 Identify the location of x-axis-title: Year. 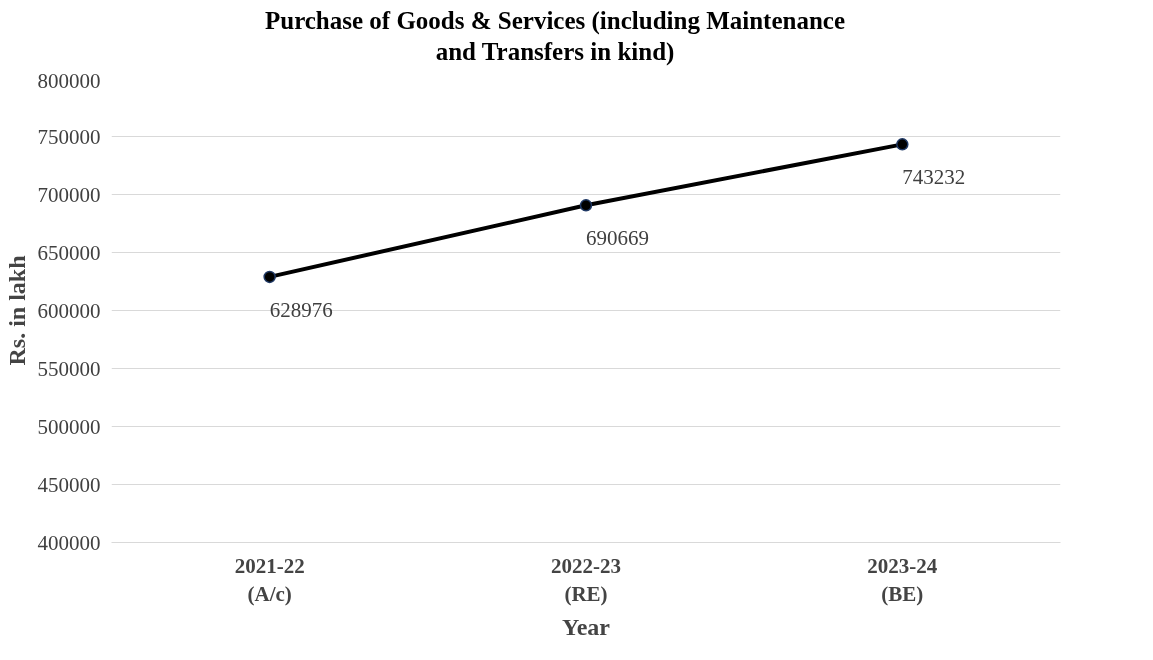
(586, 626).